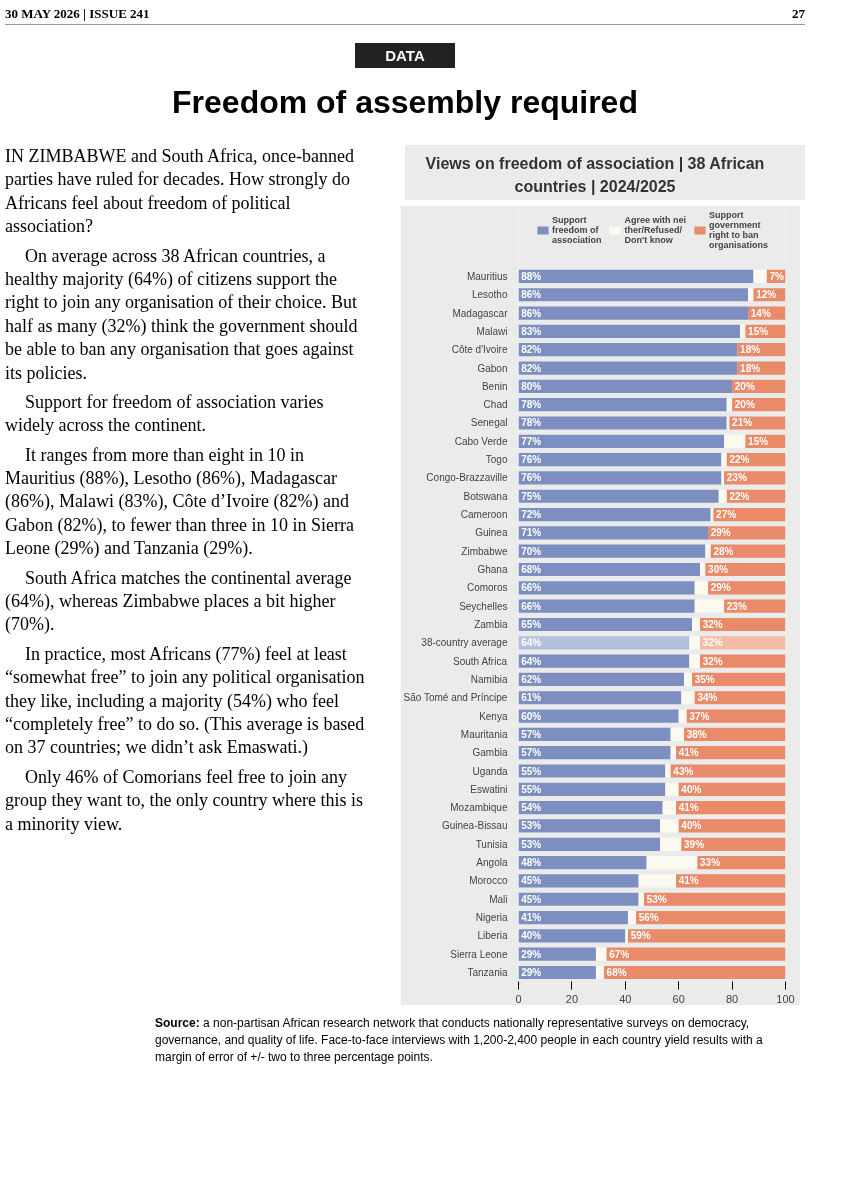 The height and width of the screenshot is (1200, 844). I want to click on text: Support for freedom of association varies widely across the continent., so click(165, 414).